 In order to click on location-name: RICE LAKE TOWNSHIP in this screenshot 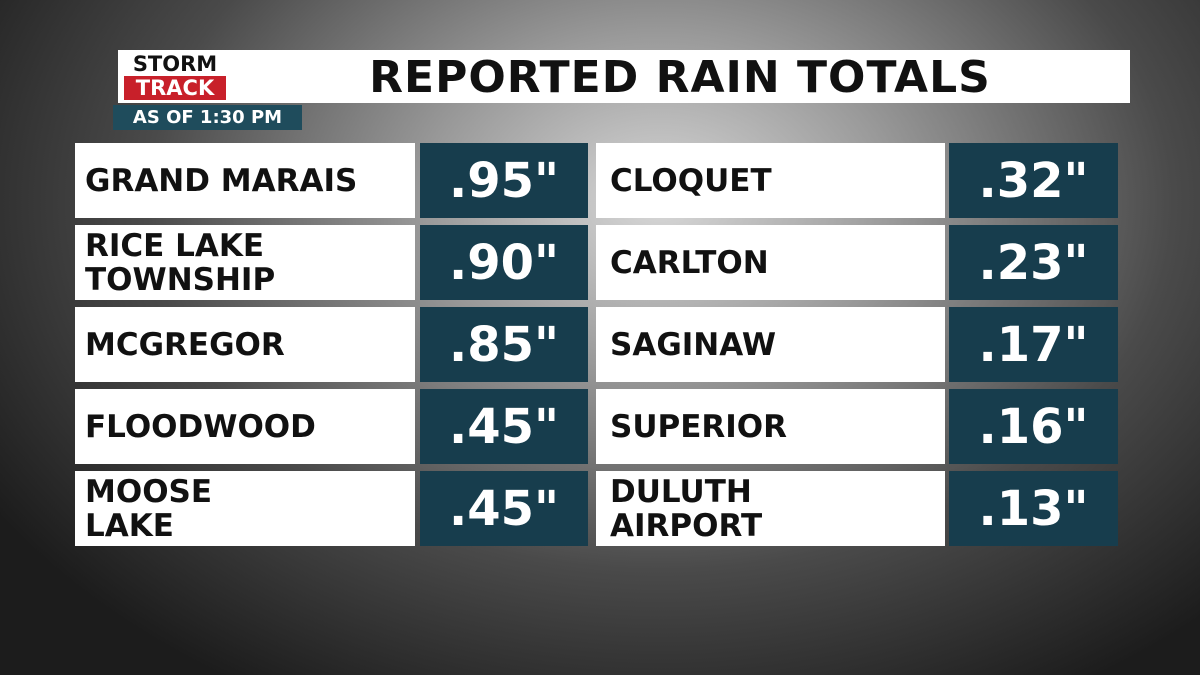, I will do `click(245, 262)`.